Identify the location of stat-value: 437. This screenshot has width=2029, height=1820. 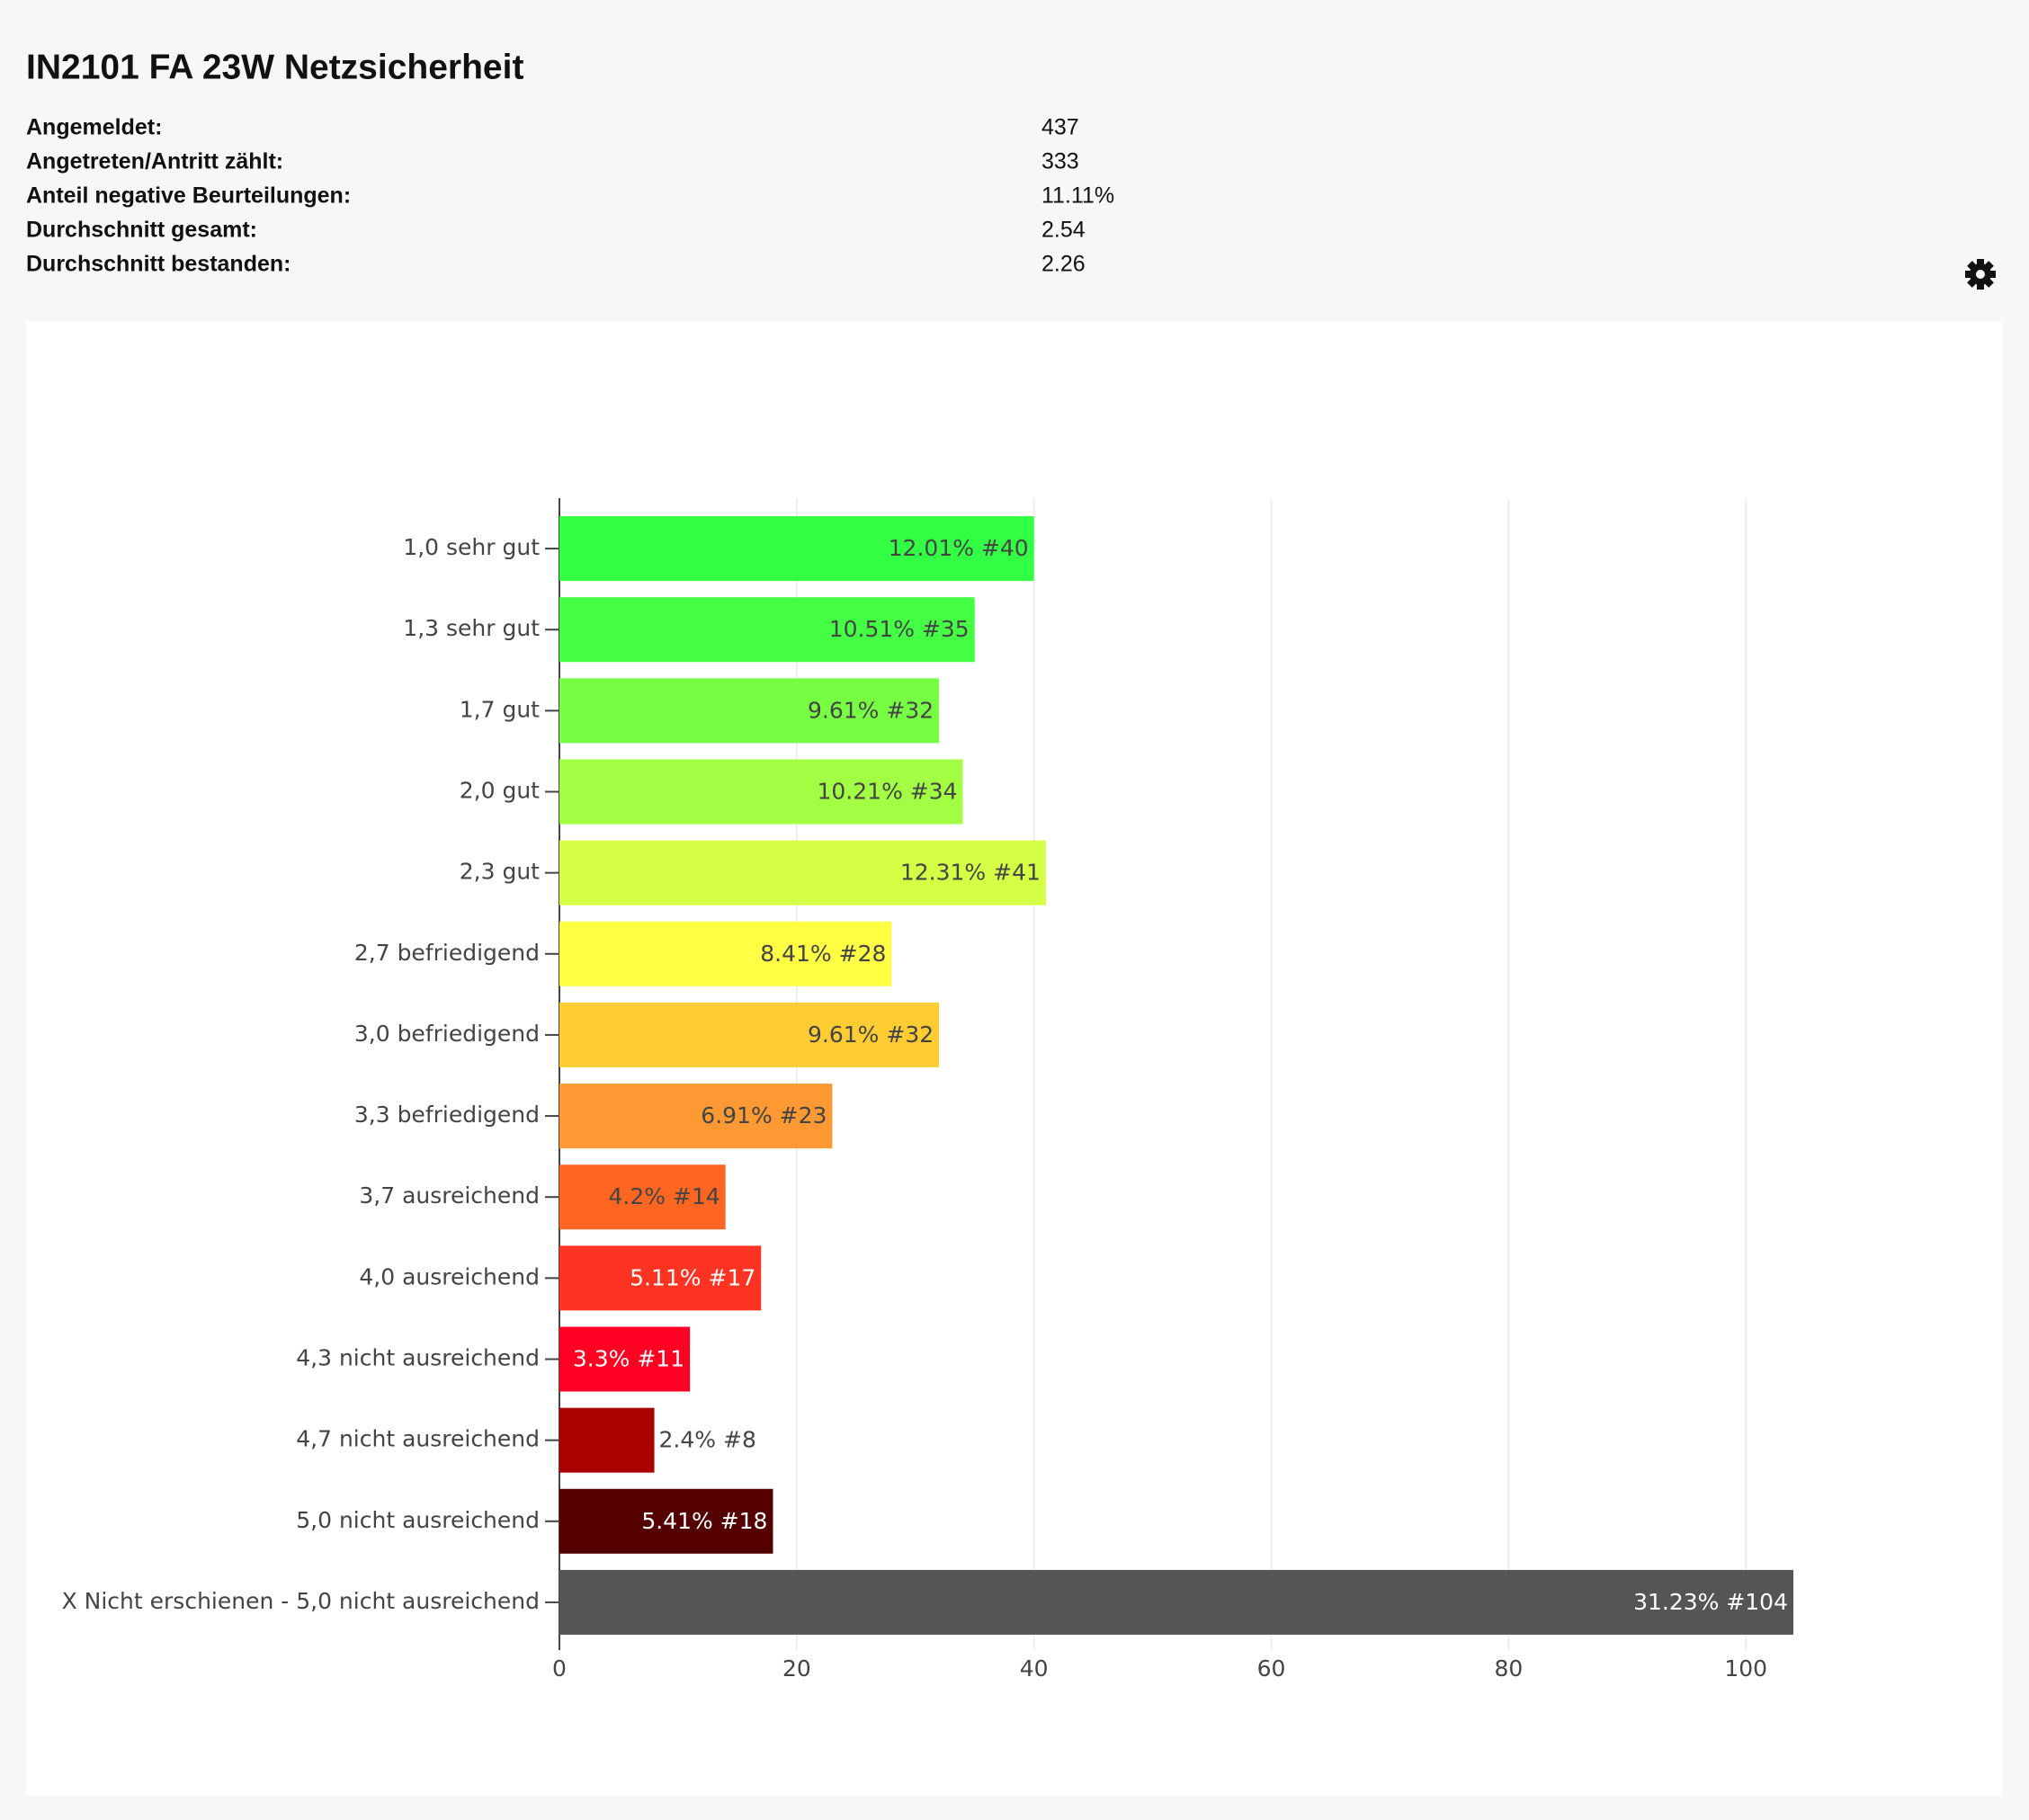
(1060, 127).